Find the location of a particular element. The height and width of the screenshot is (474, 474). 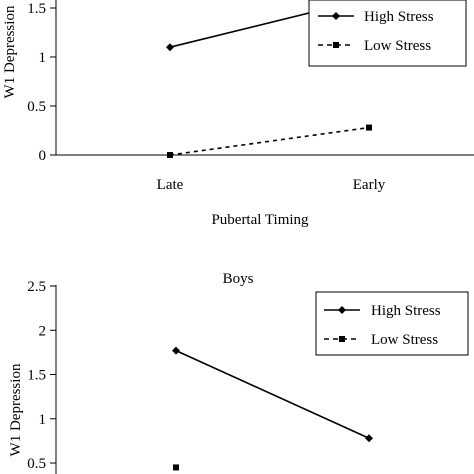

series-line-high-stress is located at coordinates (272, 394).